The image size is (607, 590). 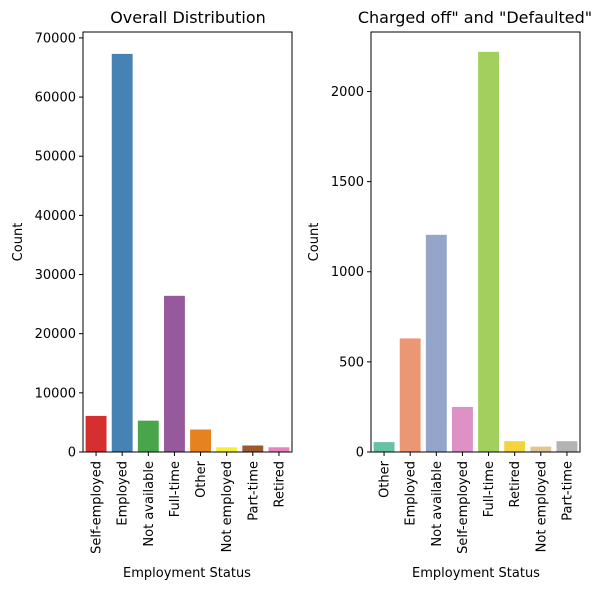 I want to click on right-bar-other, so click(x=384, y=447).